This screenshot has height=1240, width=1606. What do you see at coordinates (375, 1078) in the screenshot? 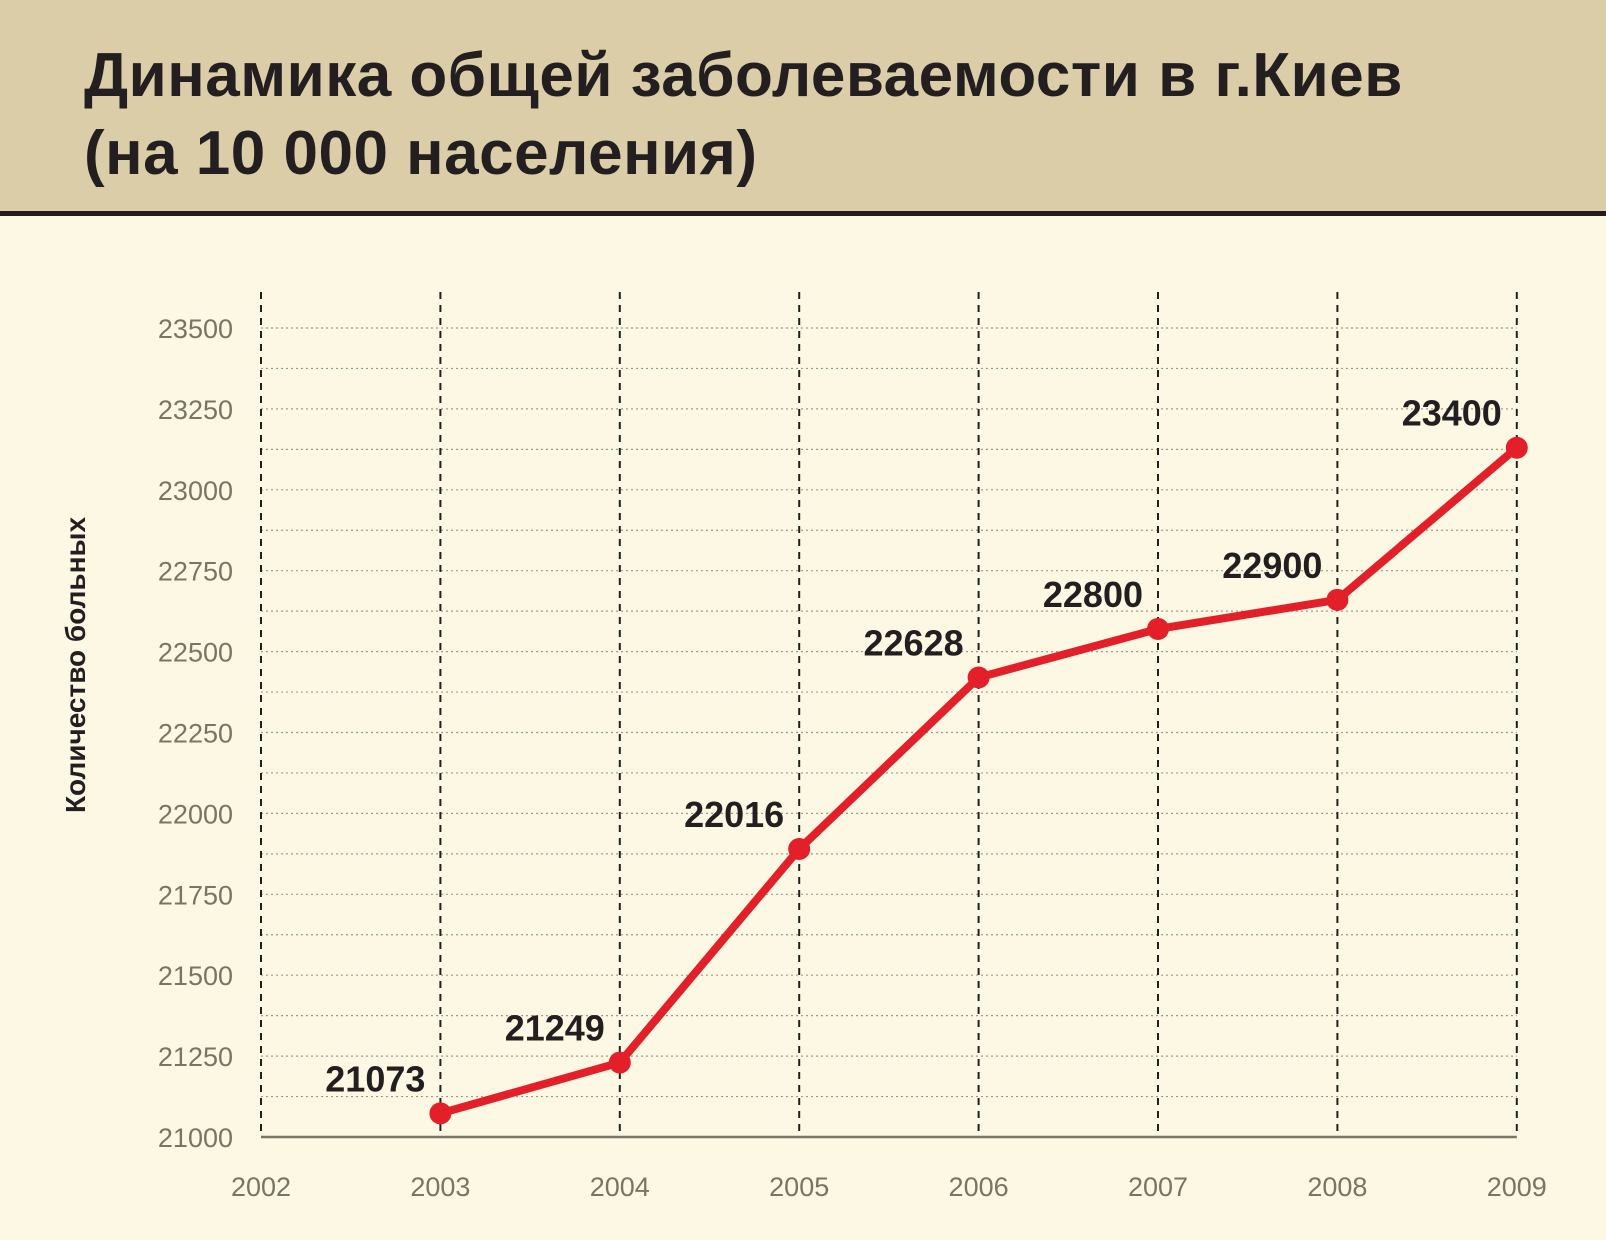
I see `data-label-2003: 21073` at bounding box center [375, 1078].